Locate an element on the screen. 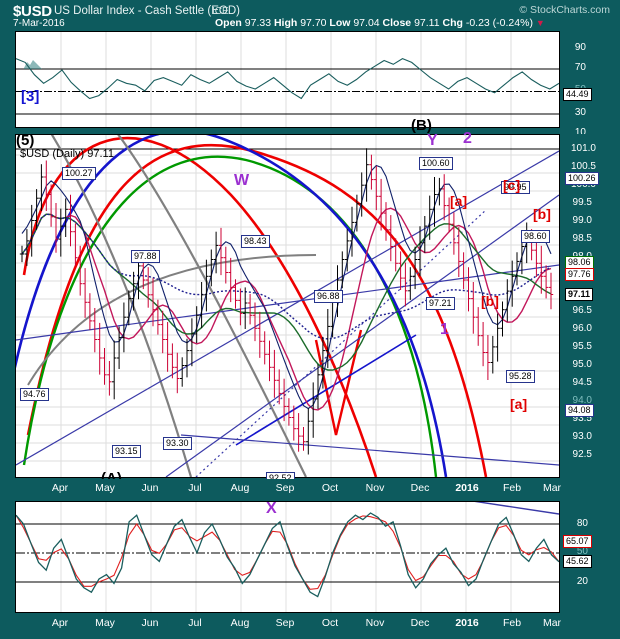 The height and width of the screenshot is (639, 620). chg-label: Chg is located at coordinates (452, 23).